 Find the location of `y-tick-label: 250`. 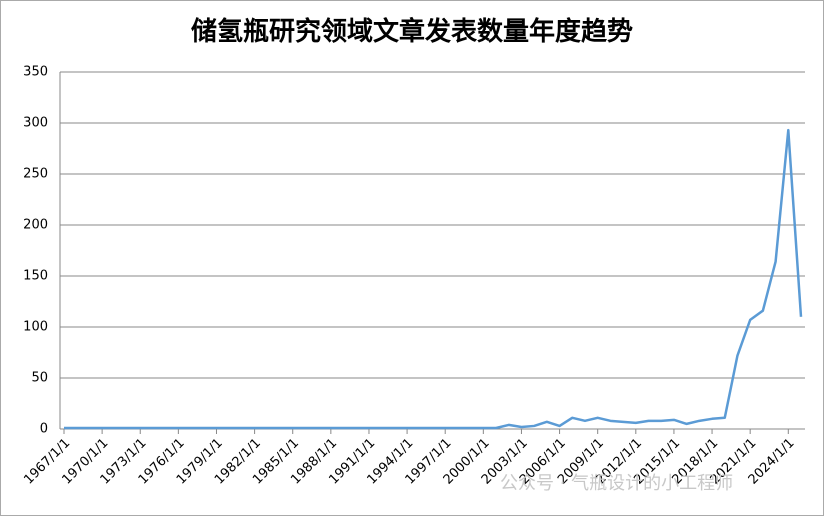

y-tick-label: 250 is located at coordinates (35, 174).